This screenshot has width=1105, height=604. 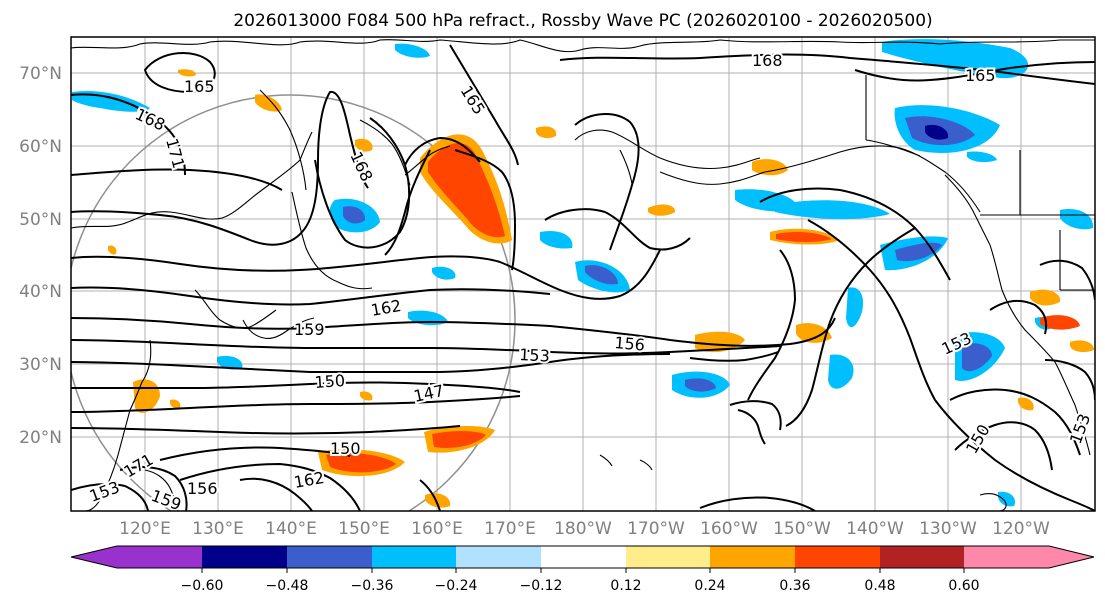 What do you see at coordinates (291, 529) in the screenshot?
I see `lon-label: 140°E` at bounding box center [291, 529].